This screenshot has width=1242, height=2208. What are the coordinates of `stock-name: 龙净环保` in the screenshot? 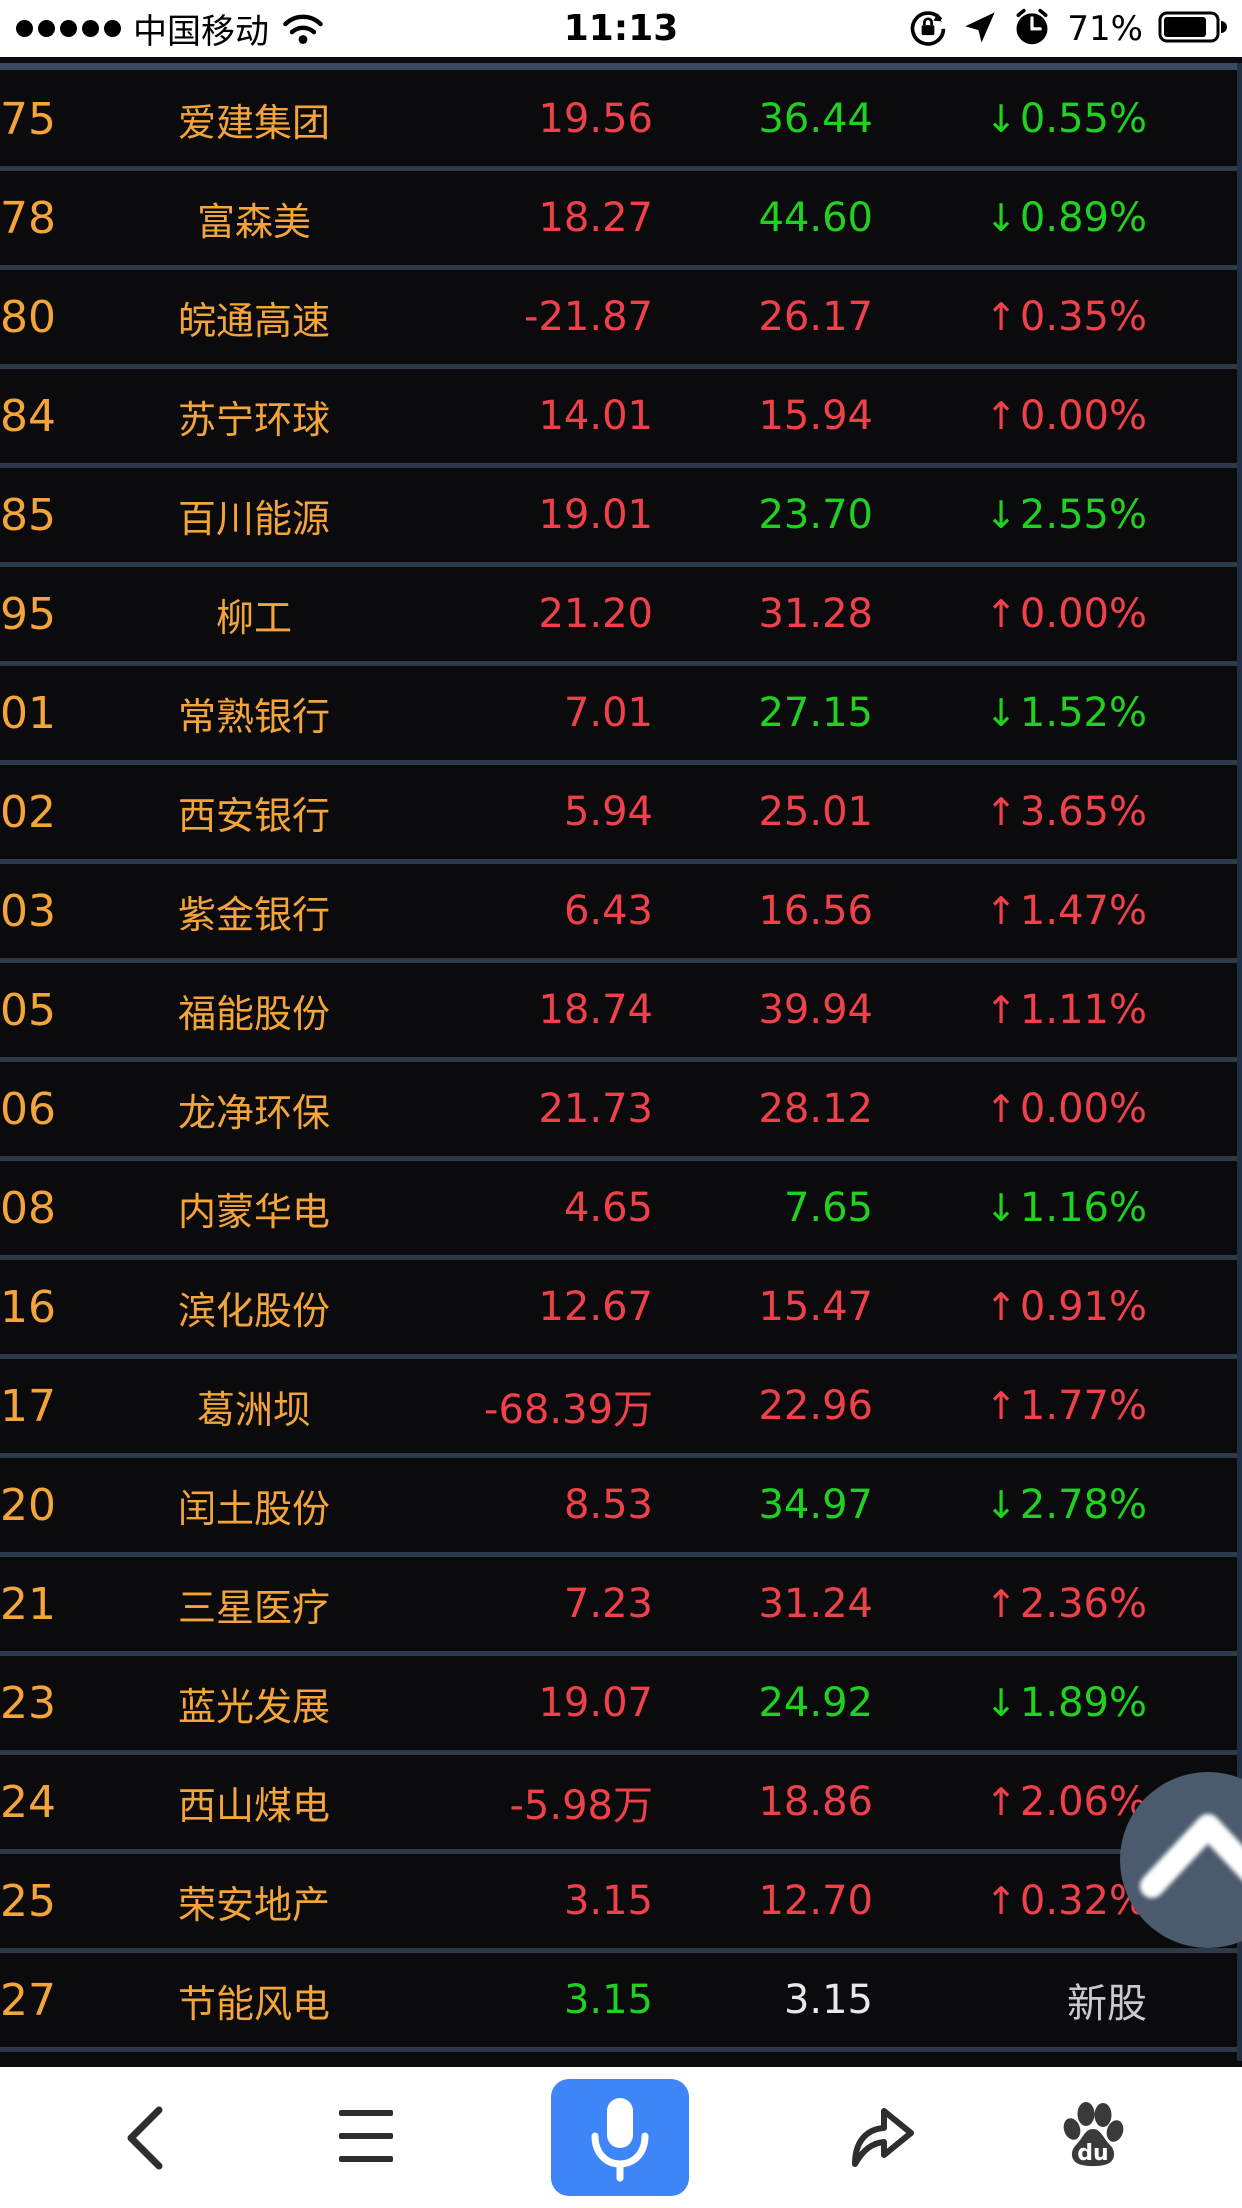 It's located at (253, 1112).